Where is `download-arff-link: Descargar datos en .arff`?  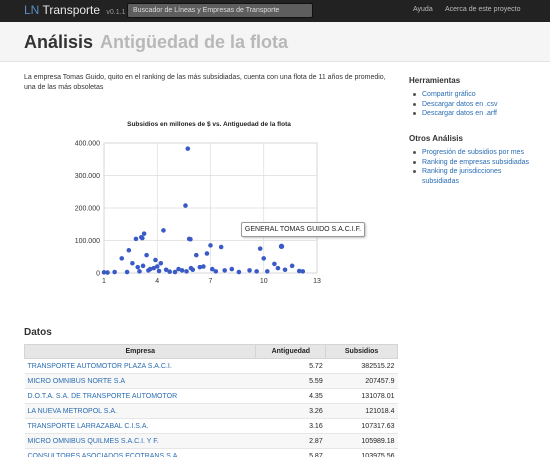 download-arff-link: Descargar datos en .arff is located at coordinates (472, 114).